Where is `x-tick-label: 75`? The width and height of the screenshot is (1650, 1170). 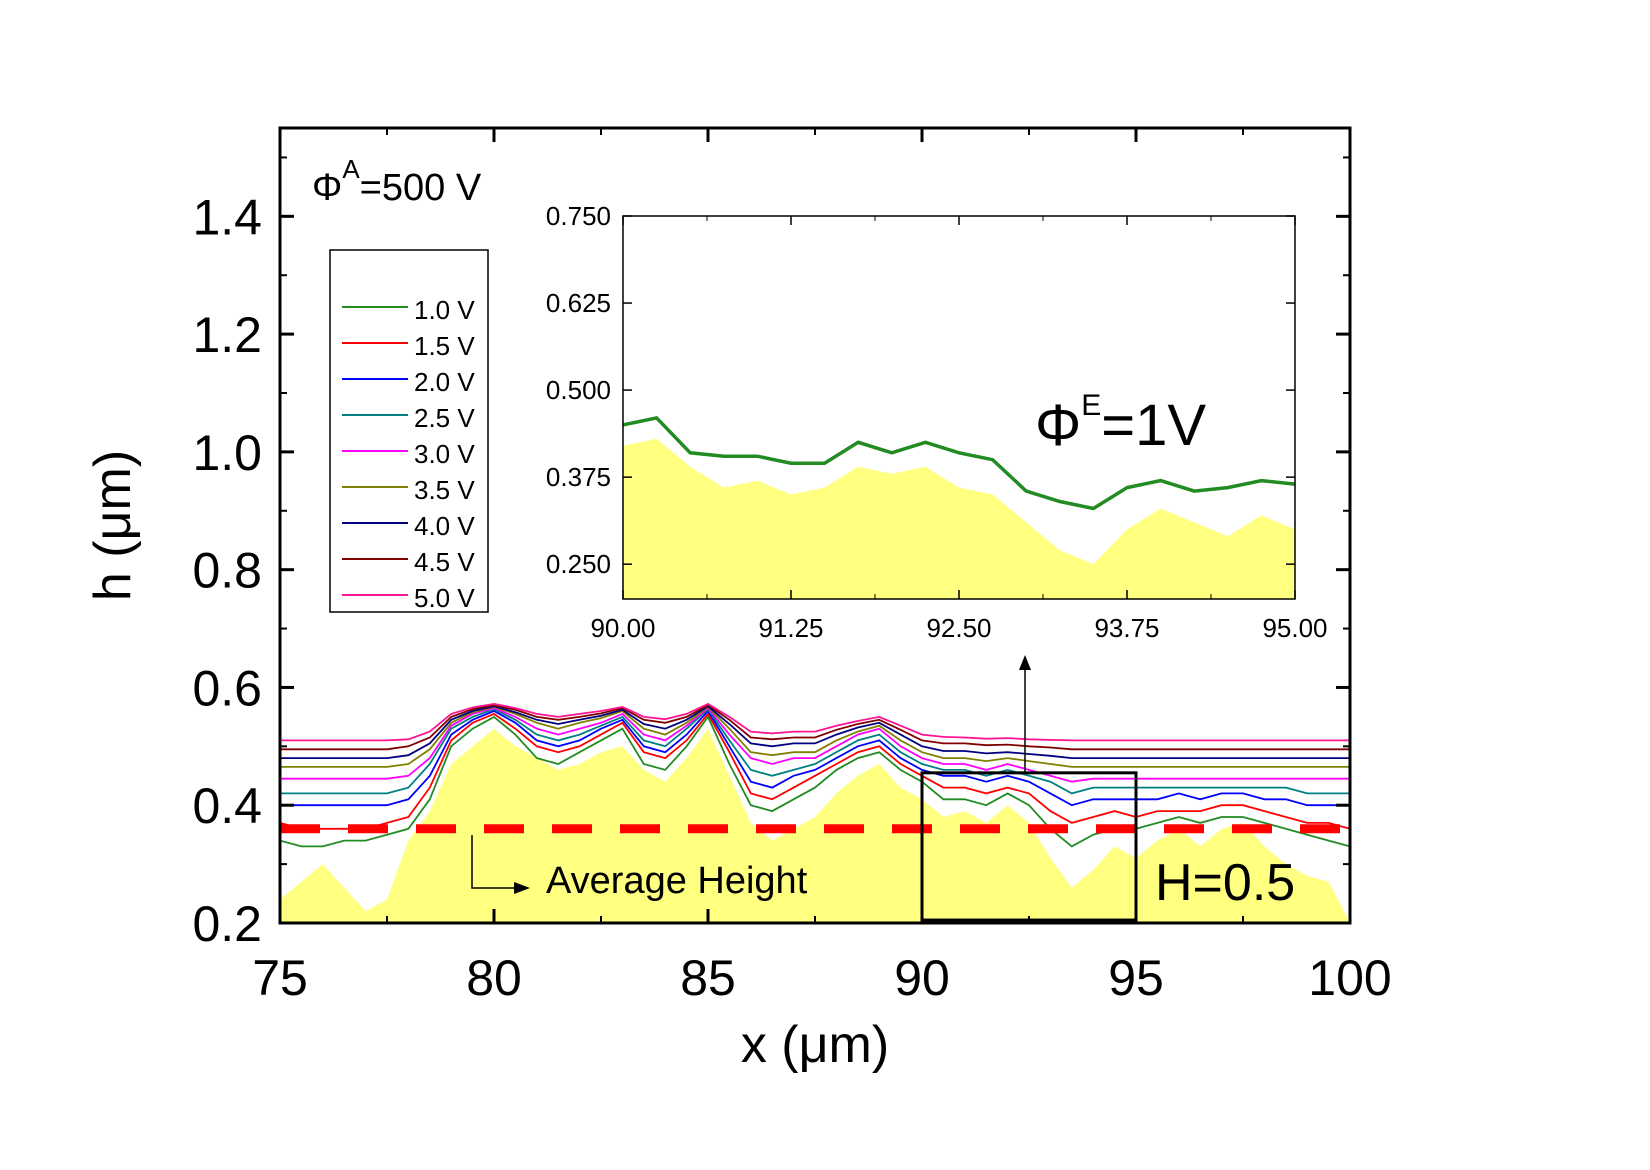 x-tick-label: 75 is located at coordinates (280, 978).